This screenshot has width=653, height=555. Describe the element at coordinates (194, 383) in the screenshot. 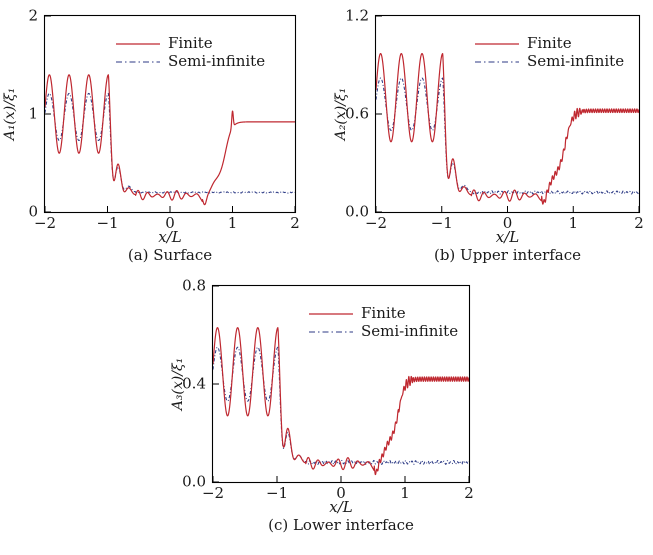

I see `y-tick-label: 0.4` at that location.